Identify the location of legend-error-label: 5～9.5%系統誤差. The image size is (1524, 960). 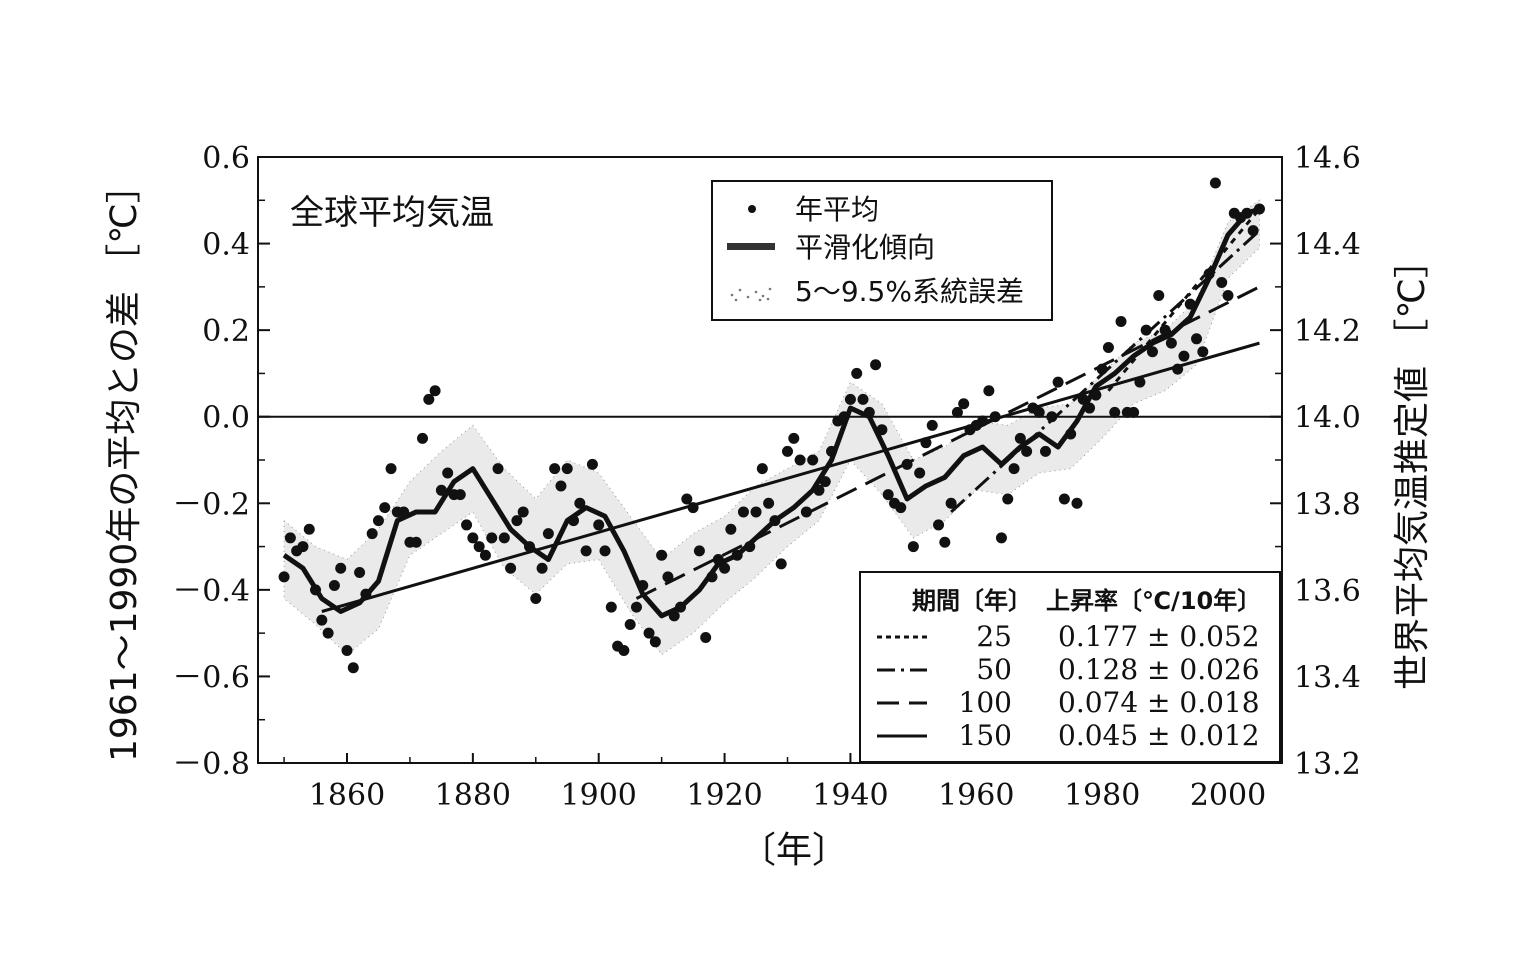
(909, 291).